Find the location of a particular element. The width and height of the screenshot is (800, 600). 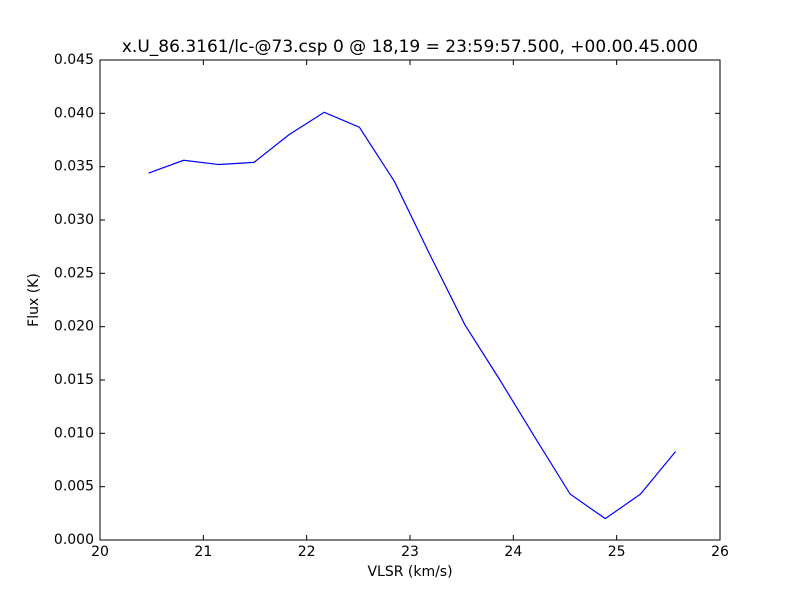

y-tick-label: 0.035 is located at coordinates (74, 167).